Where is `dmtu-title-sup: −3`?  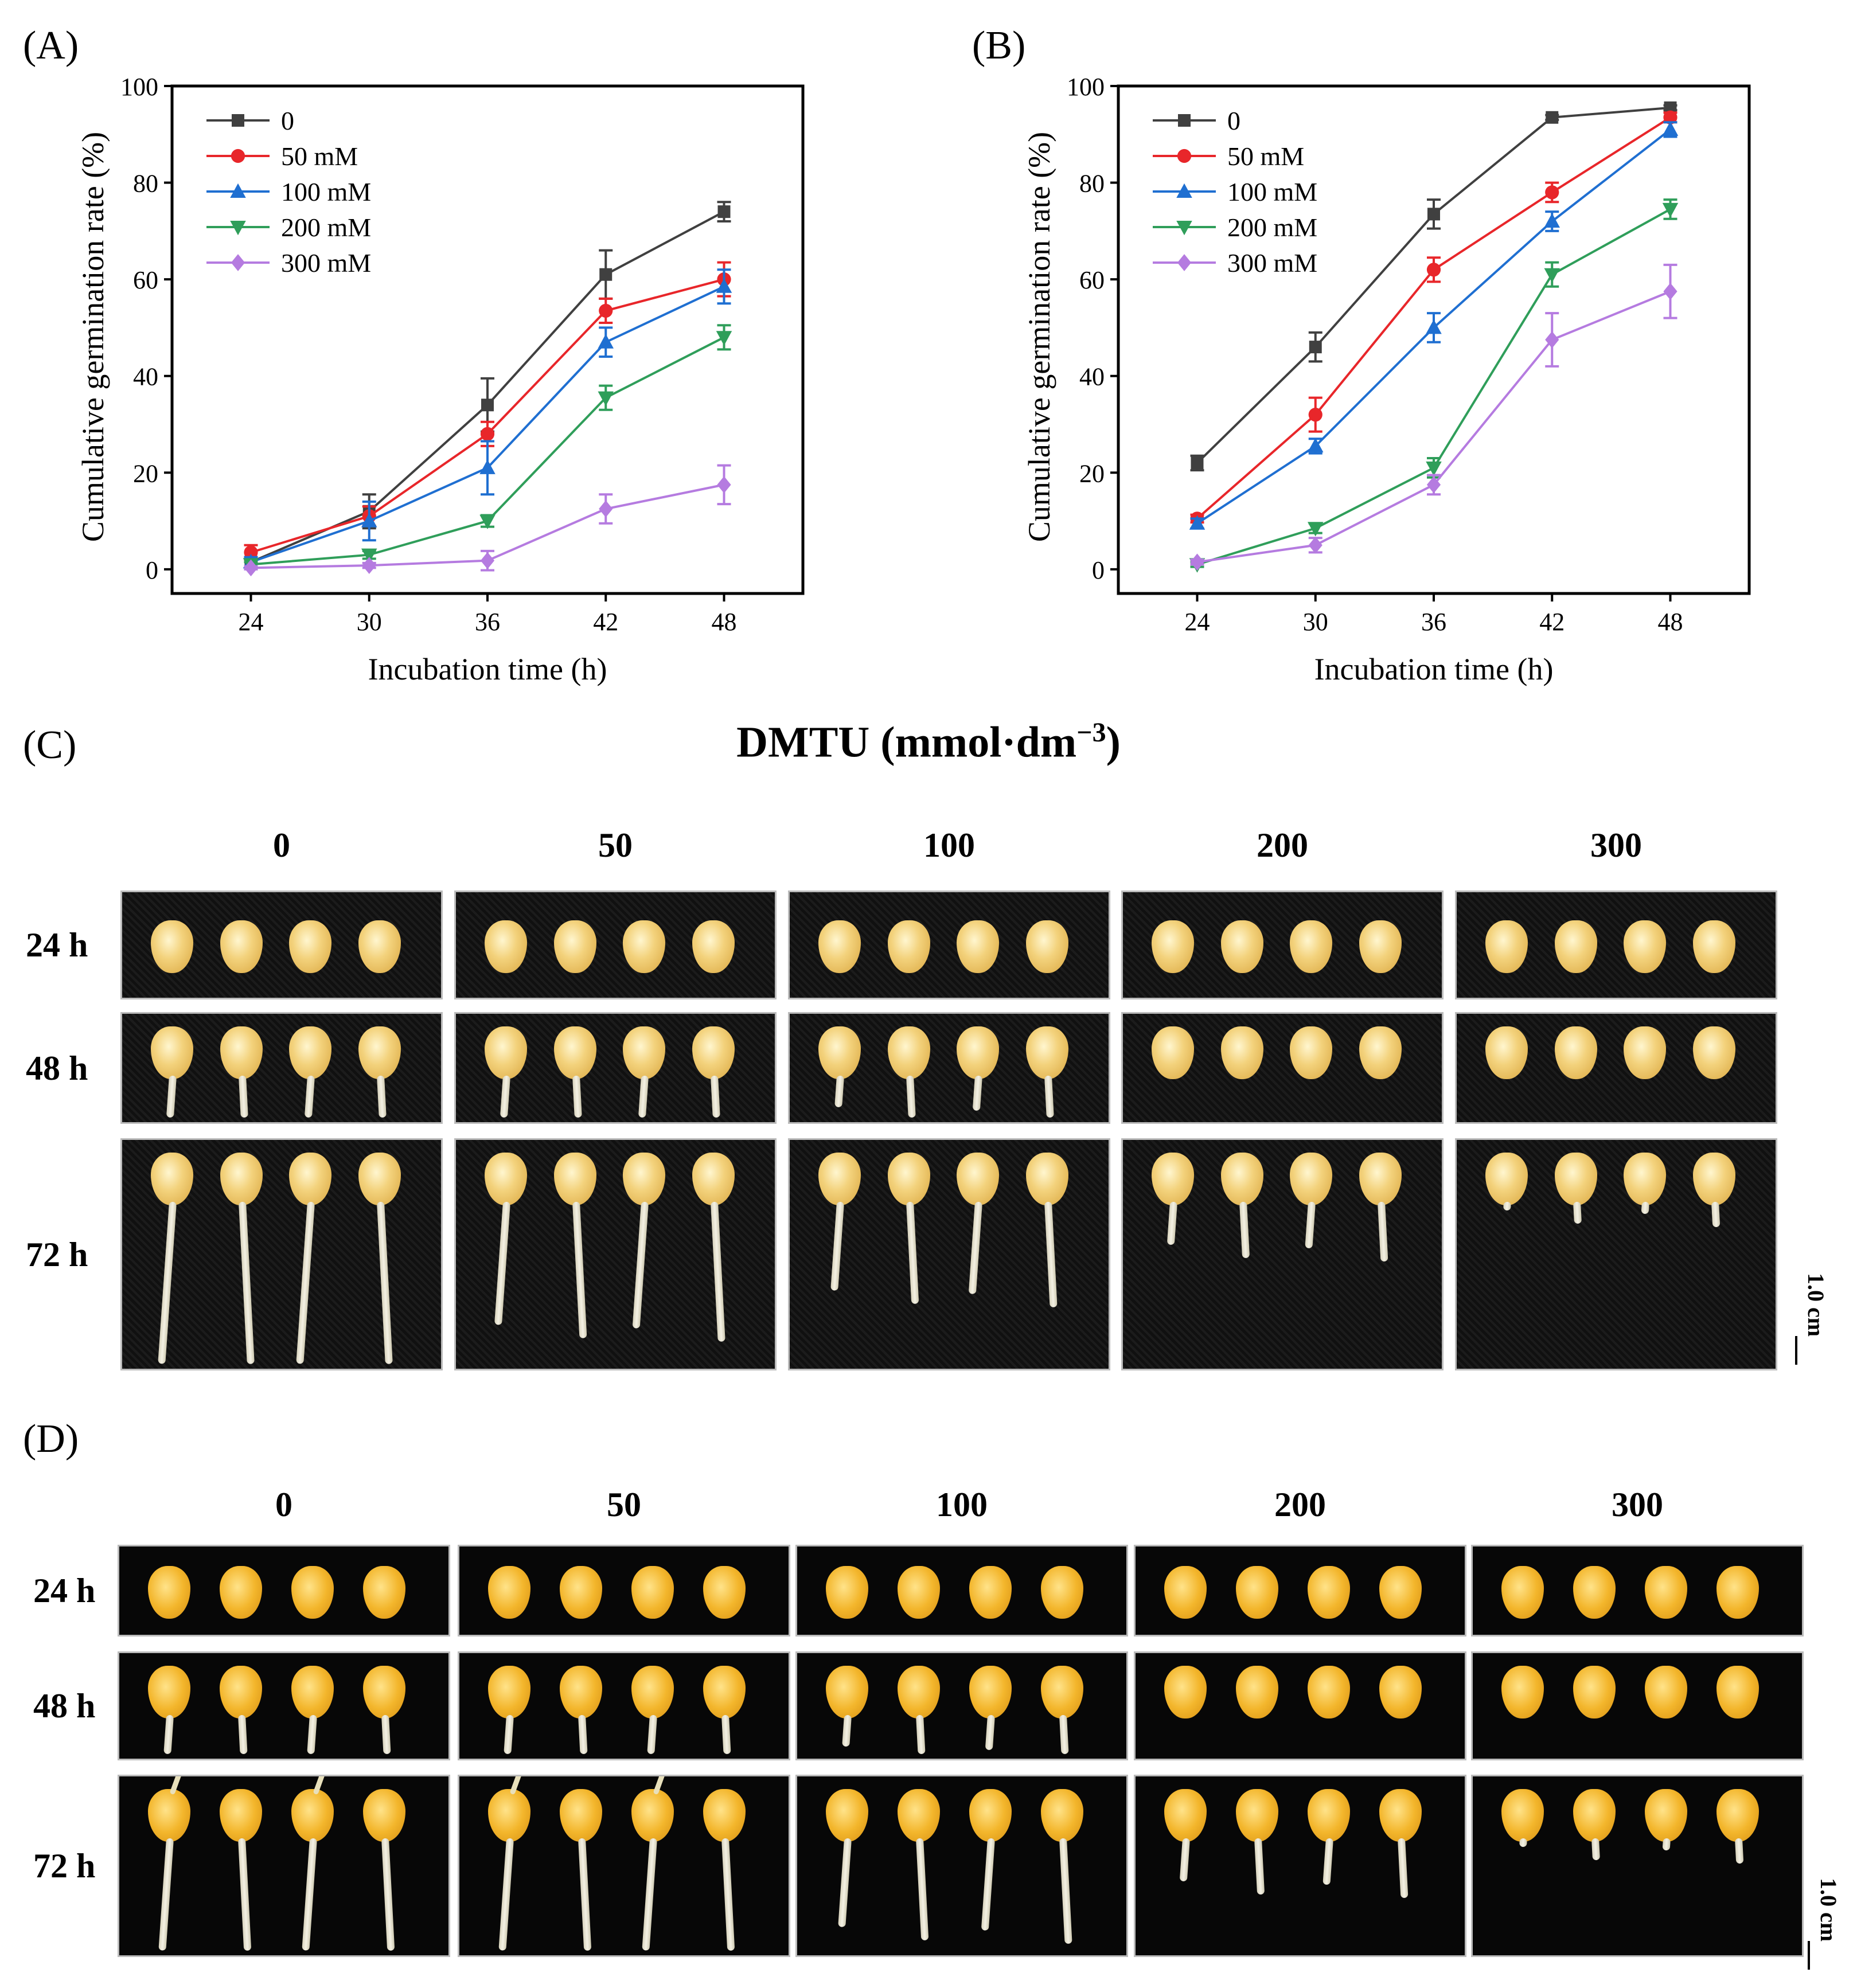 dmtu-title-sup: −3 is located at coordinates (1091, 733).